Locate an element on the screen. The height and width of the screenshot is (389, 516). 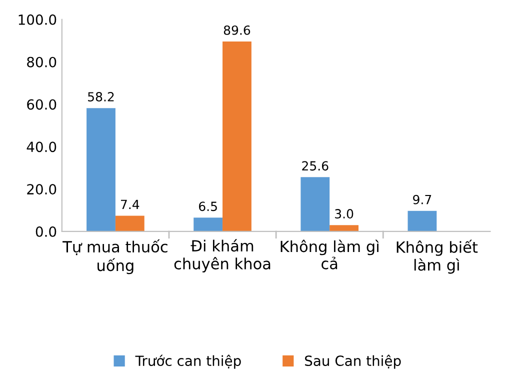
y-tick-label: 20.0 is located at coordinates (41, 189).